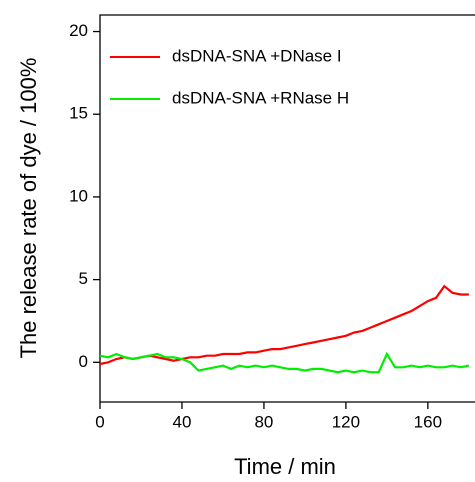  Describe the element at coordinates (182, 421) in the screenshot. I see `x-tick-label: 40` at that location.